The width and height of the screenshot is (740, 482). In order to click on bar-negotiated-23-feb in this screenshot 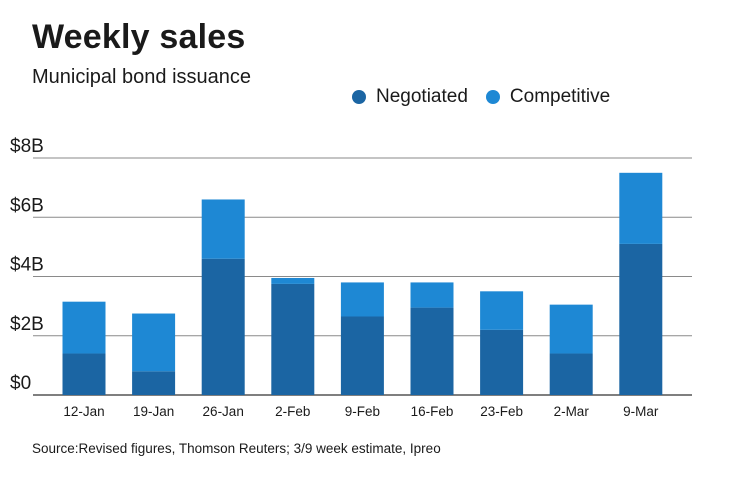, I will do `click(502, 362)`.